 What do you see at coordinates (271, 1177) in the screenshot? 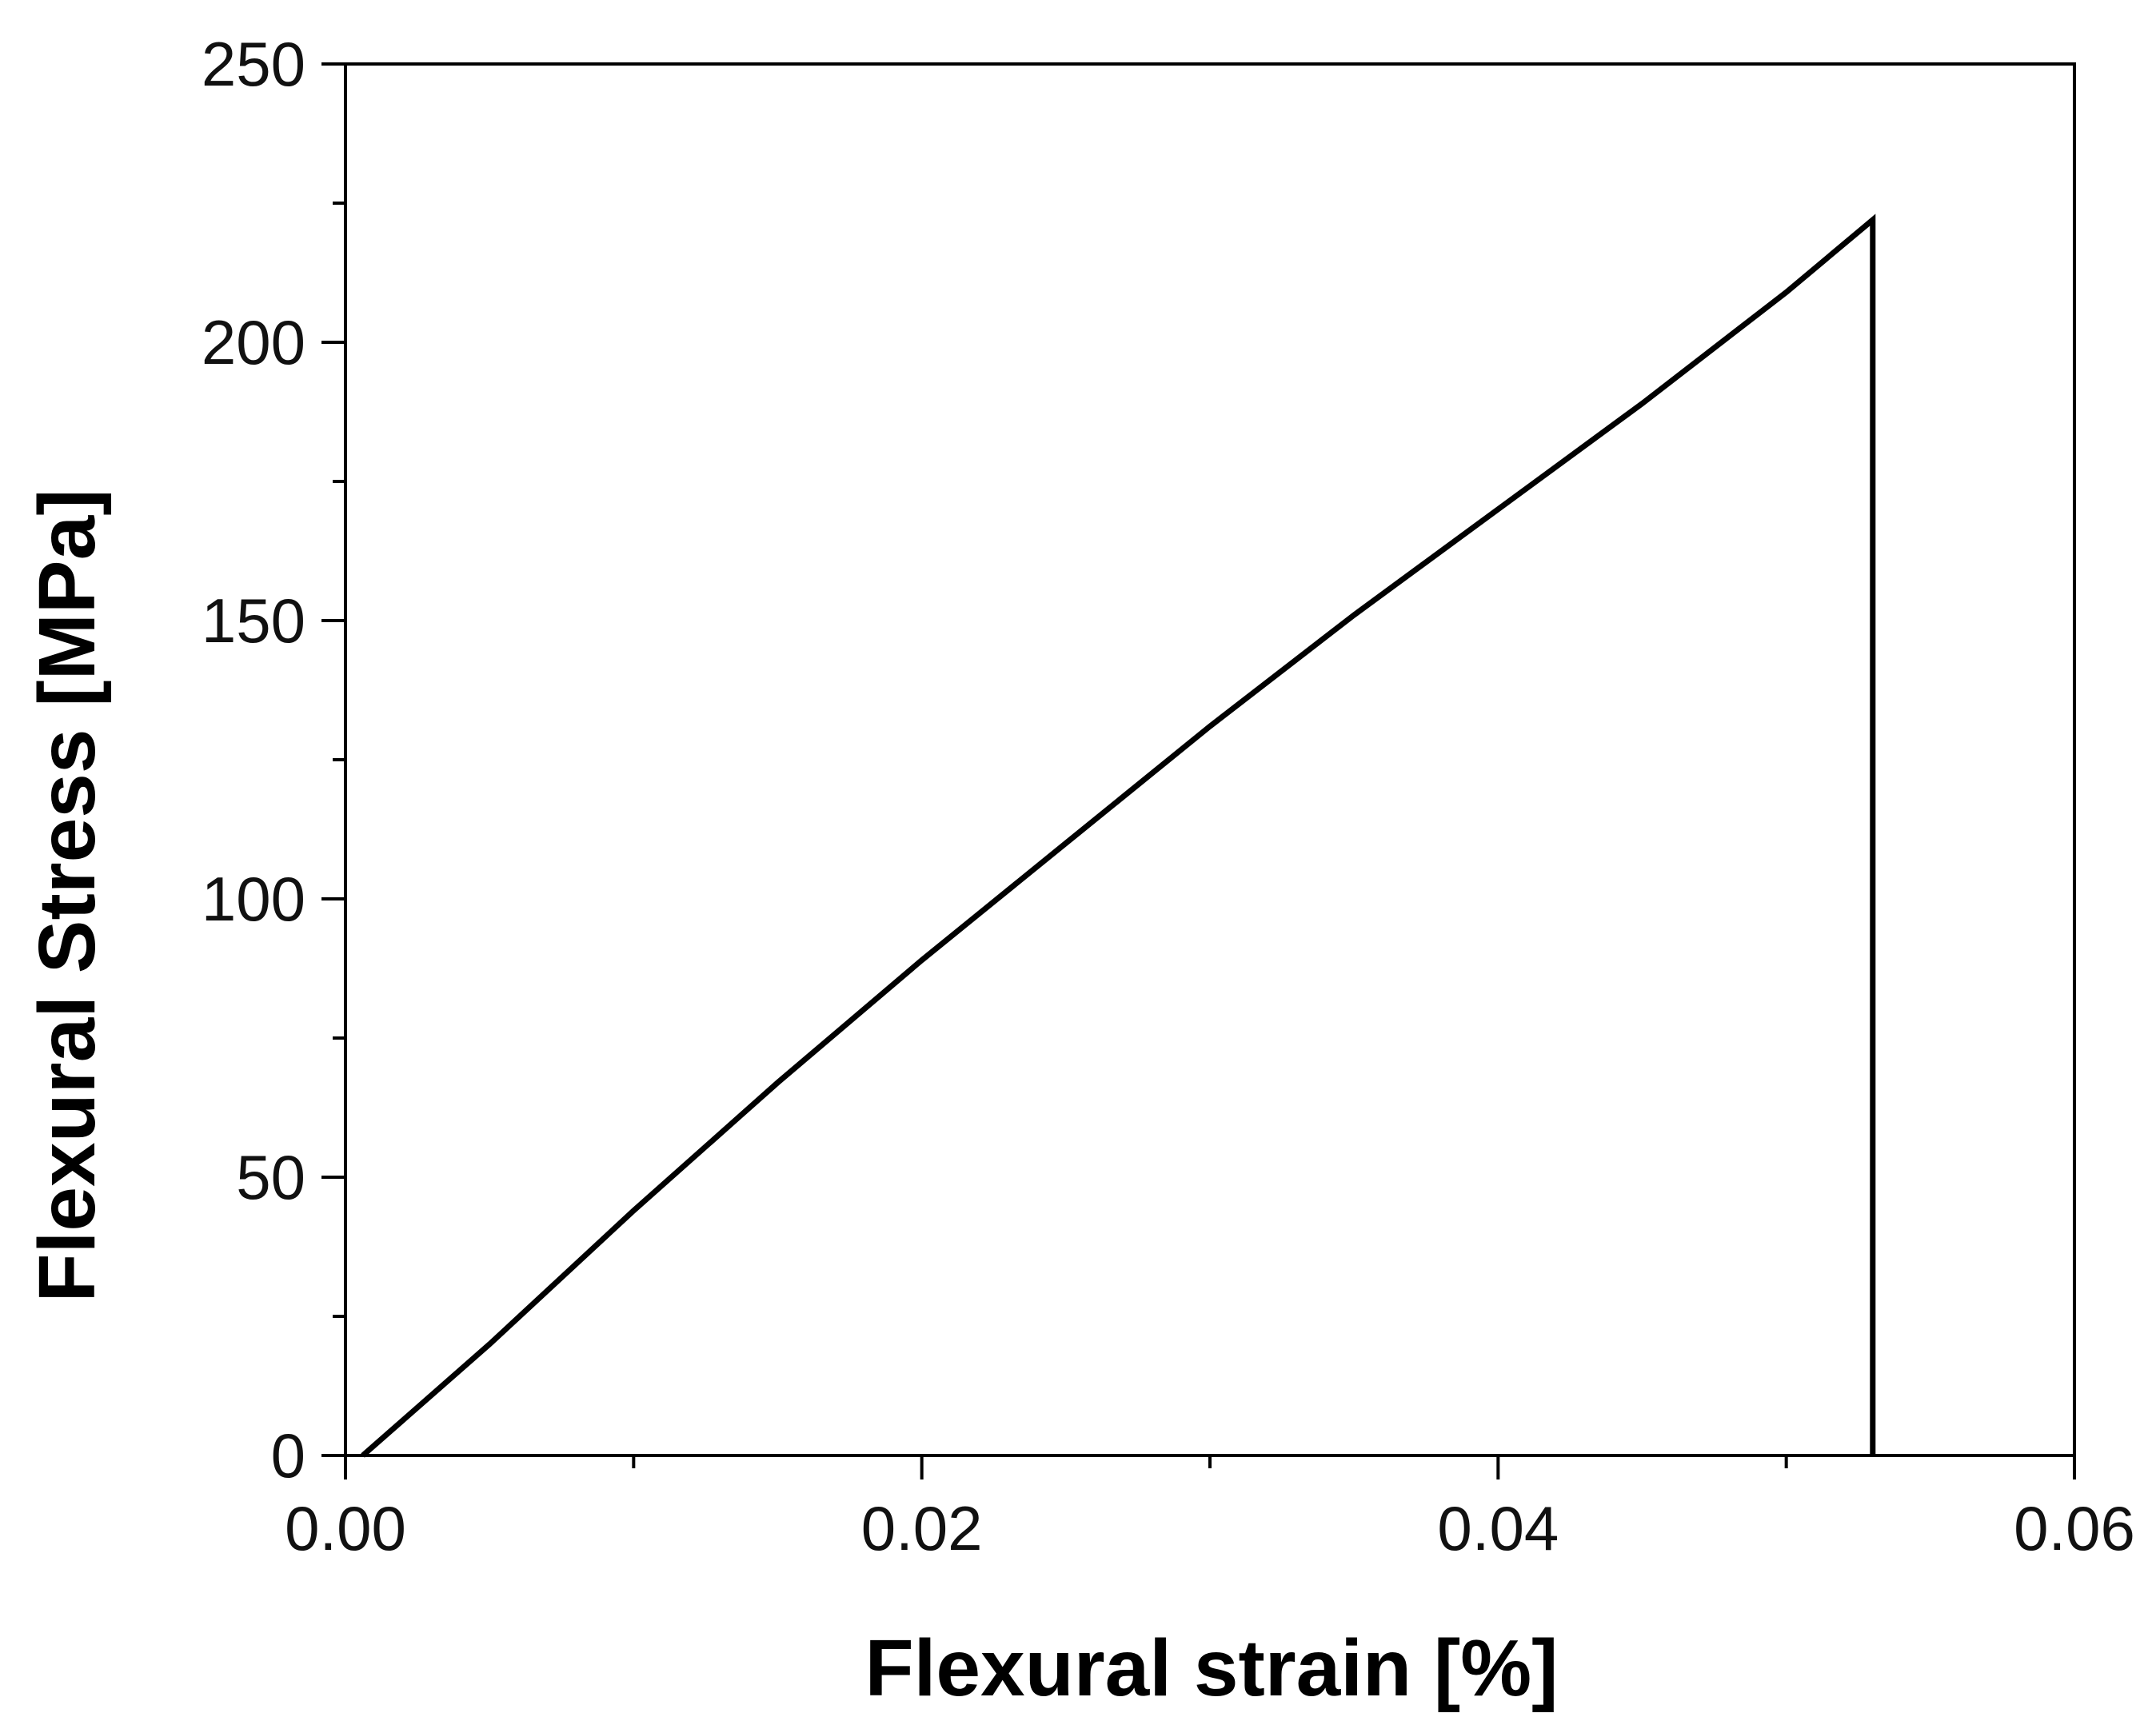
I see `y-tick-label: 50` at bounding box center [271, 1177].